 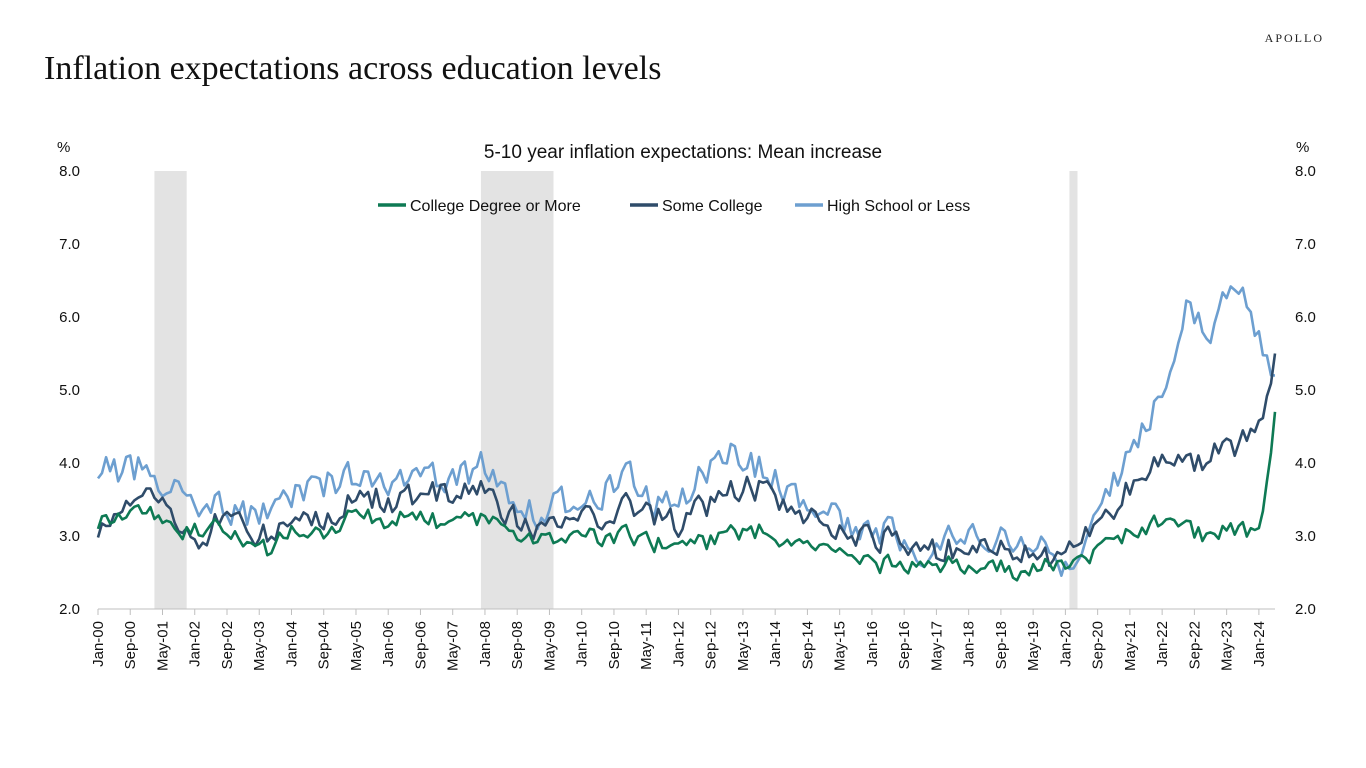 I want to click on x-tick-label: May-23, so click(x=1227, y=646).